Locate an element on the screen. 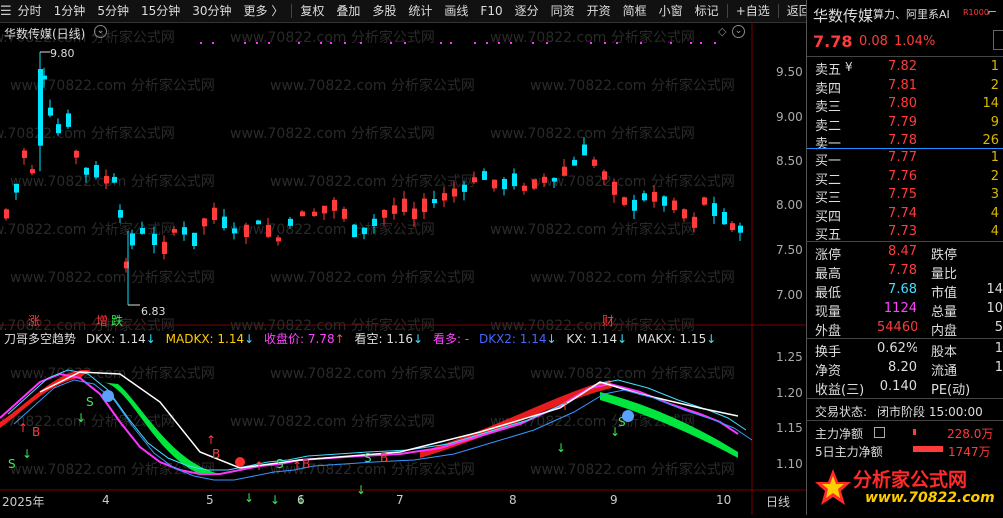  price-tick: 7.00 is located at coordinates (789, 295).